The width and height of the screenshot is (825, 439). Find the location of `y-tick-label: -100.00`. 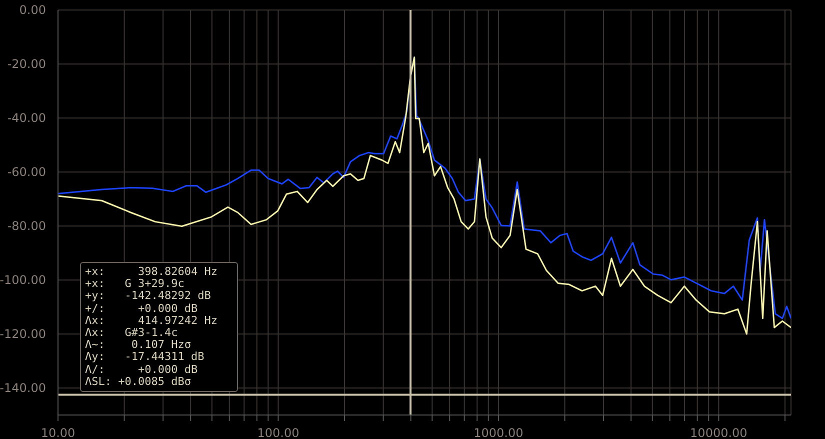

y-tick-label: -100.00 is located at coordinates (23, 280).